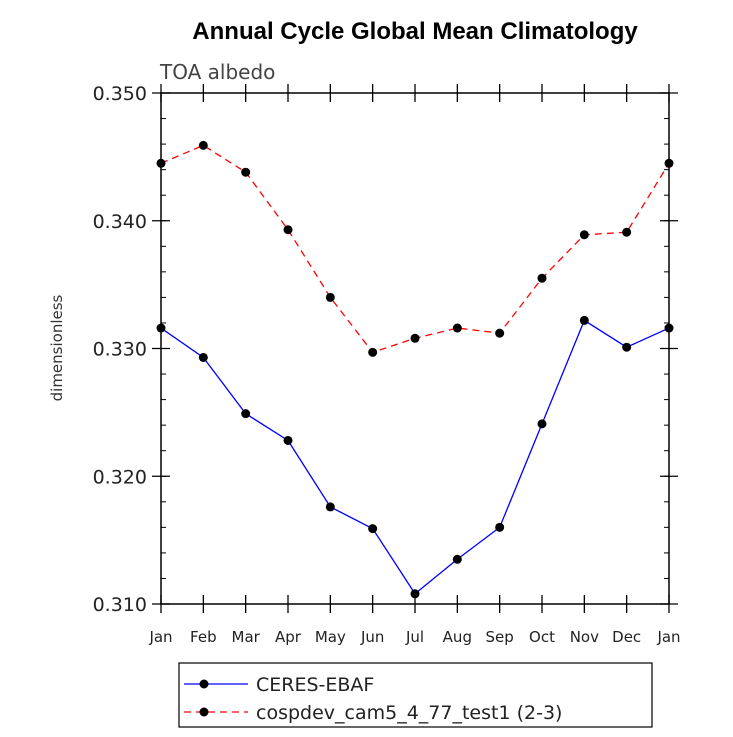 This screenshot has height=737, width=733. Describe the element at coordinates (120, 350) in the screenshot. I see `y-tick-label: 0.330` at that location.